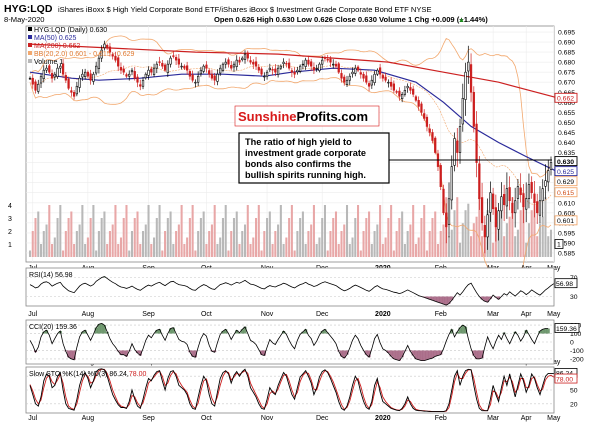 The image size is (605, 428). I want to click on cci-label: CCI(20) 159.36, so click(53, 327).